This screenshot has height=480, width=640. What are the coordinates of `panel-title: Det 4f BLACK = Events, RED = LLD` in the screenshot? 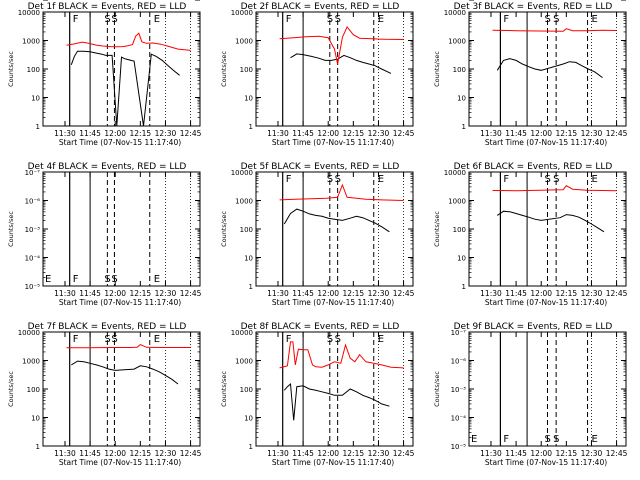 It's located at (107, 167).